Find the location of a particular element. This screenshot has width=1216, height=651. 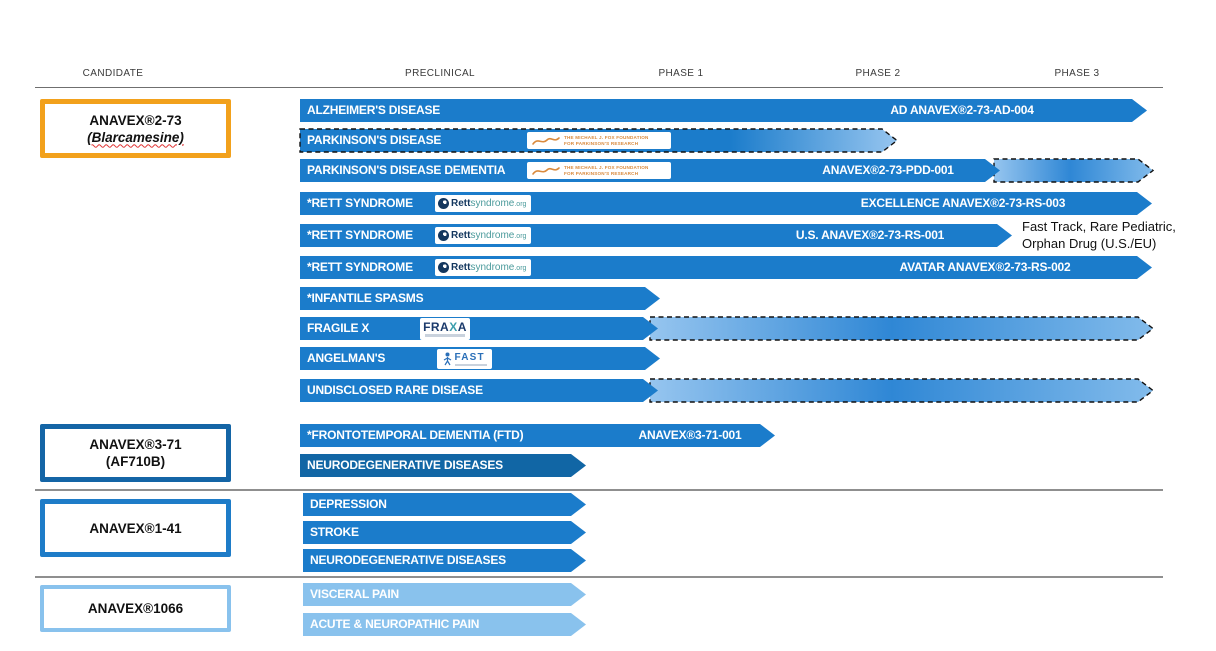

bar-visceral-pain is located at coordinates (444, 594).